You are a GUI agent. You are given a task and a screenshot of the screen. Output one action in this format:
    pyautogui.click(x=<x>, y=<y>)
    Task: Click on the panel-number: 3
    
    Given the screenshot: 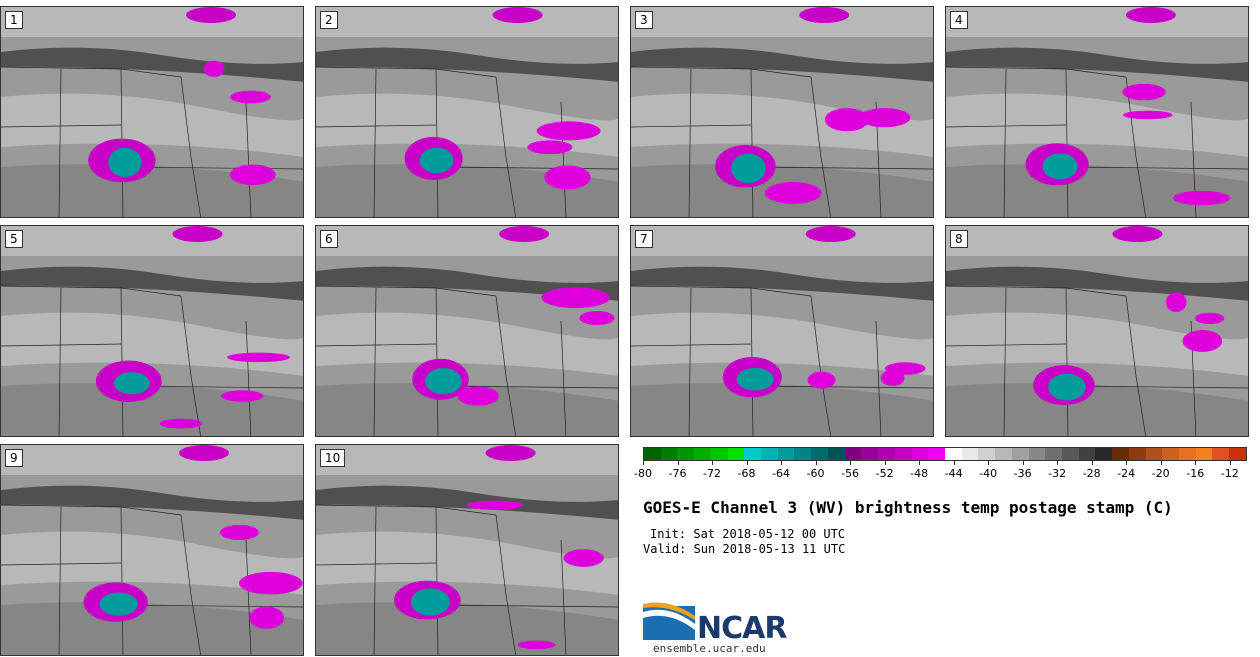 What is the action you would take?
    pyautogui.click(x=644, y=20)
    